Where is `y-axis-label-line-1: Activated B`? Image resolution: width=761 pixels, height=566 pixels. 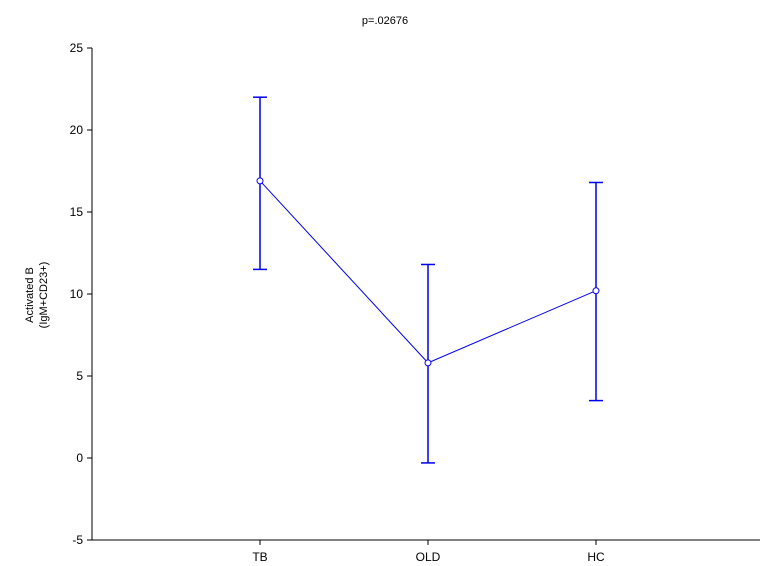 y-axis-label-line-1: Activated B is located at coordinates (30, 295).